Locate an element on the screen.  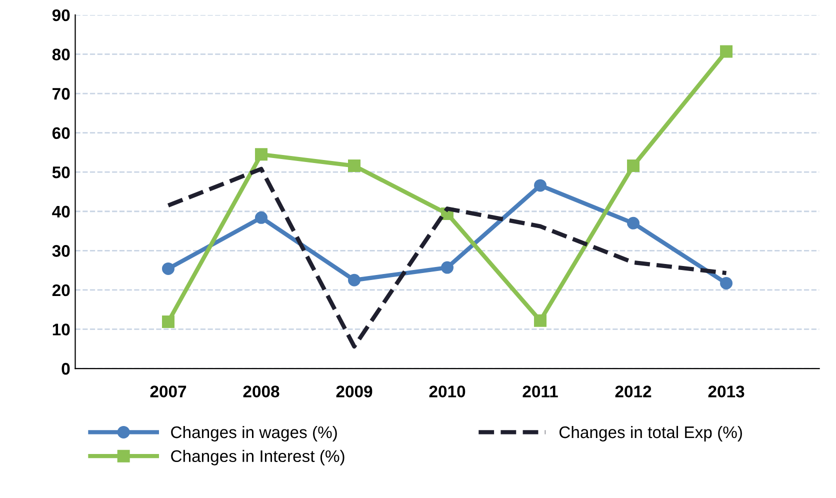
y-tick-label: 10 is located at coordinates (61, 330).